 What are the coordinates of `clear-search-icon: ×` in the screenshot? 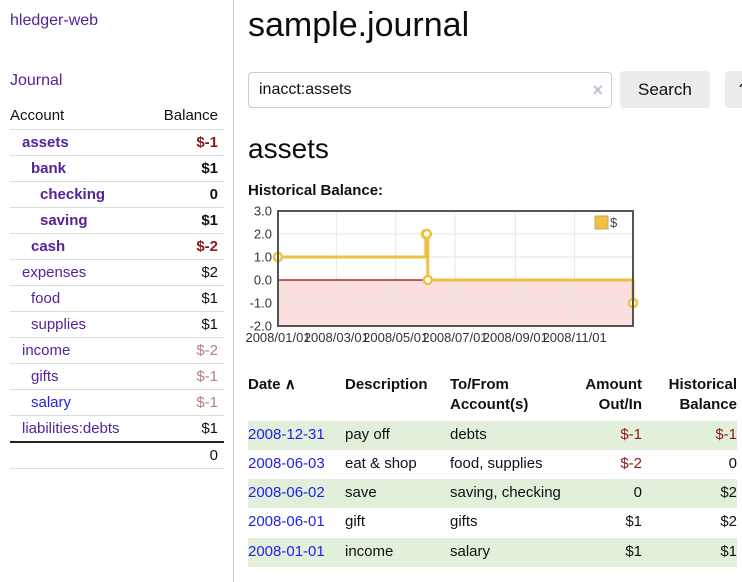 It's located at (597, 89).